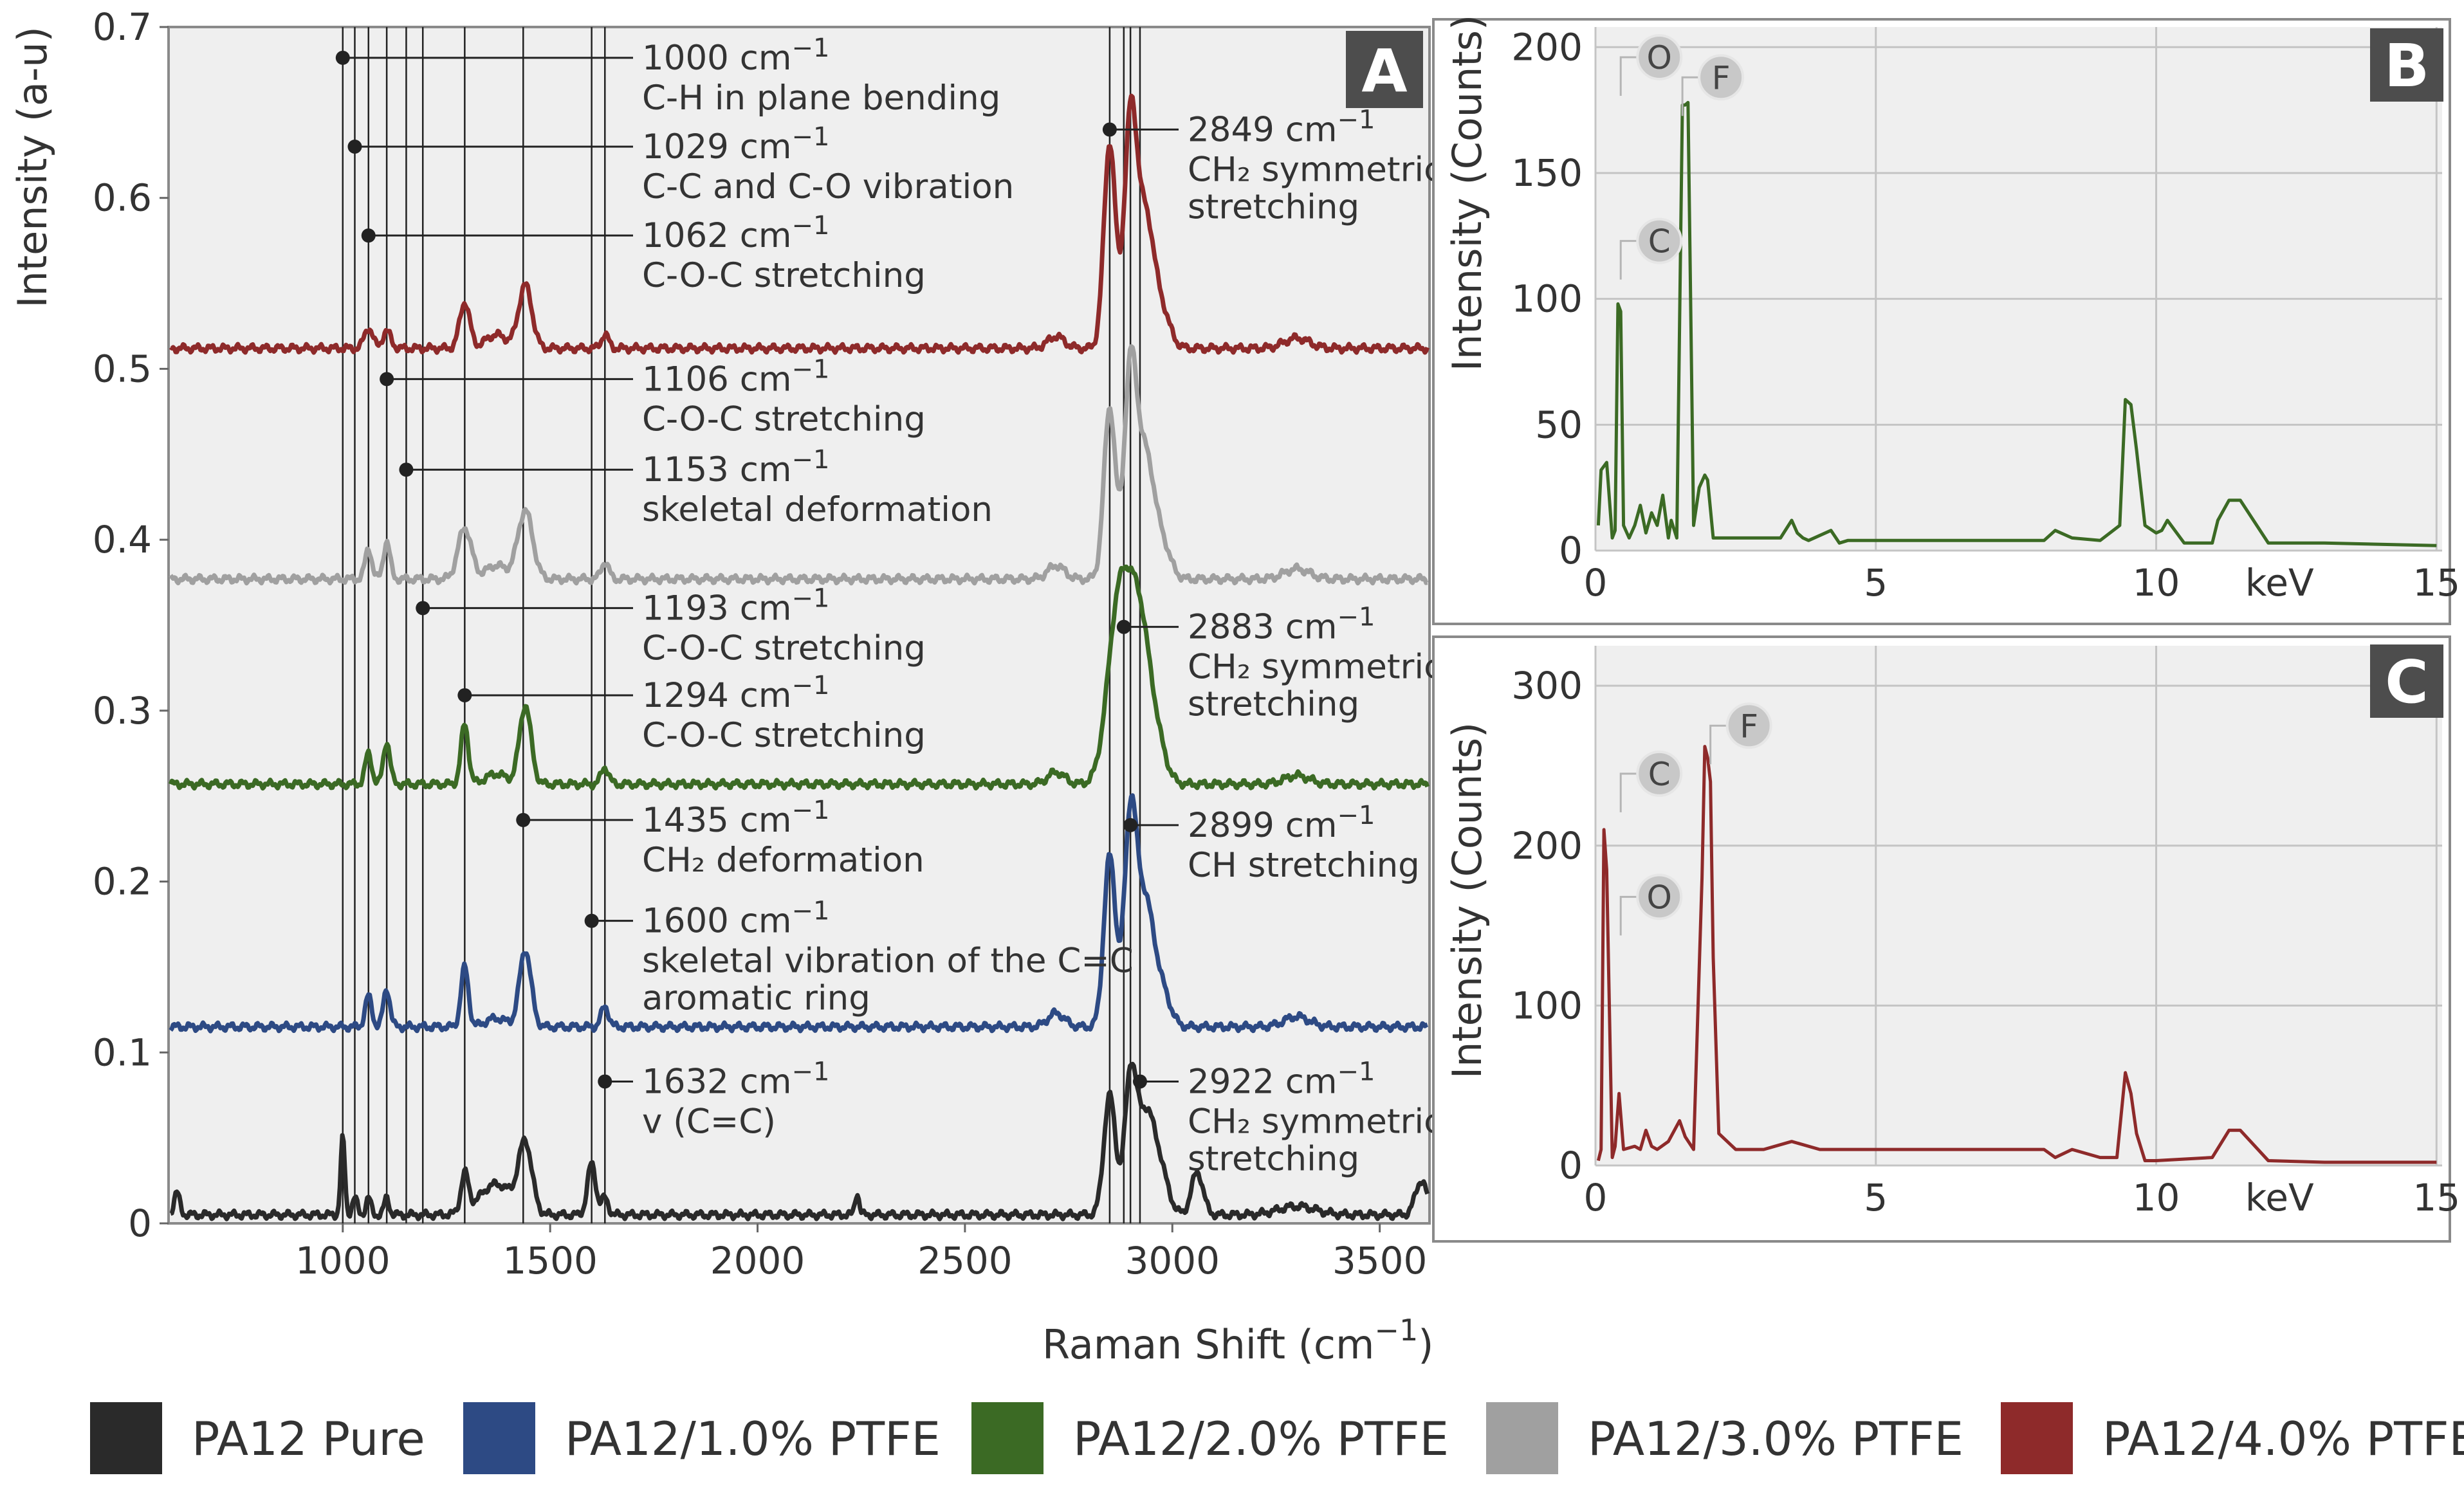 The height and width of the screenshot is (1489, 2464). What do you see at coordinates (811, 137) in the screenshot?
I see `annotation-sup-left-1: −1` at bounding box center [811, 137].